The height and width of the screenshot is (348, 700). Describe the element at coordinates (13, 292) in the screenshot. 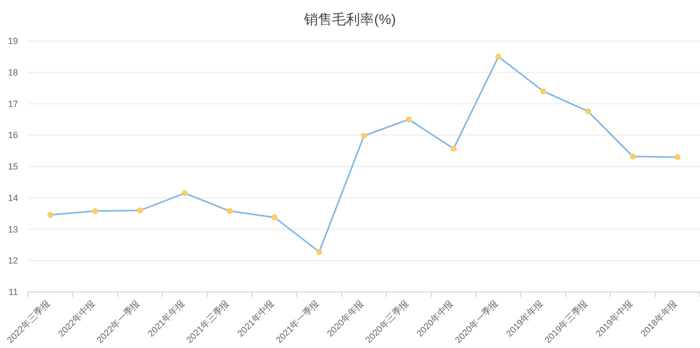

I see `y-tick-label: 11` at that location.